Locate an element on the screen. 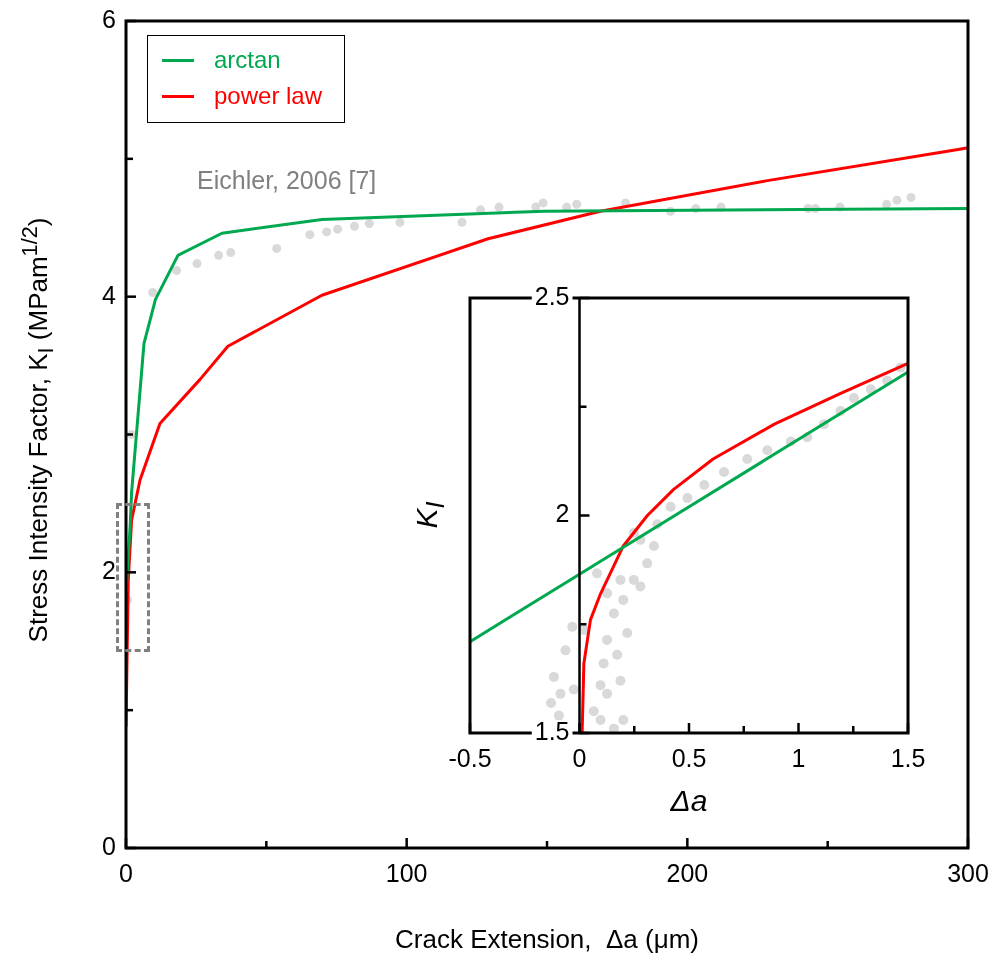 The height and width of the screenshot is (970, 1003). x-tick-label: 0.5 is located at coordinates (689, 757).